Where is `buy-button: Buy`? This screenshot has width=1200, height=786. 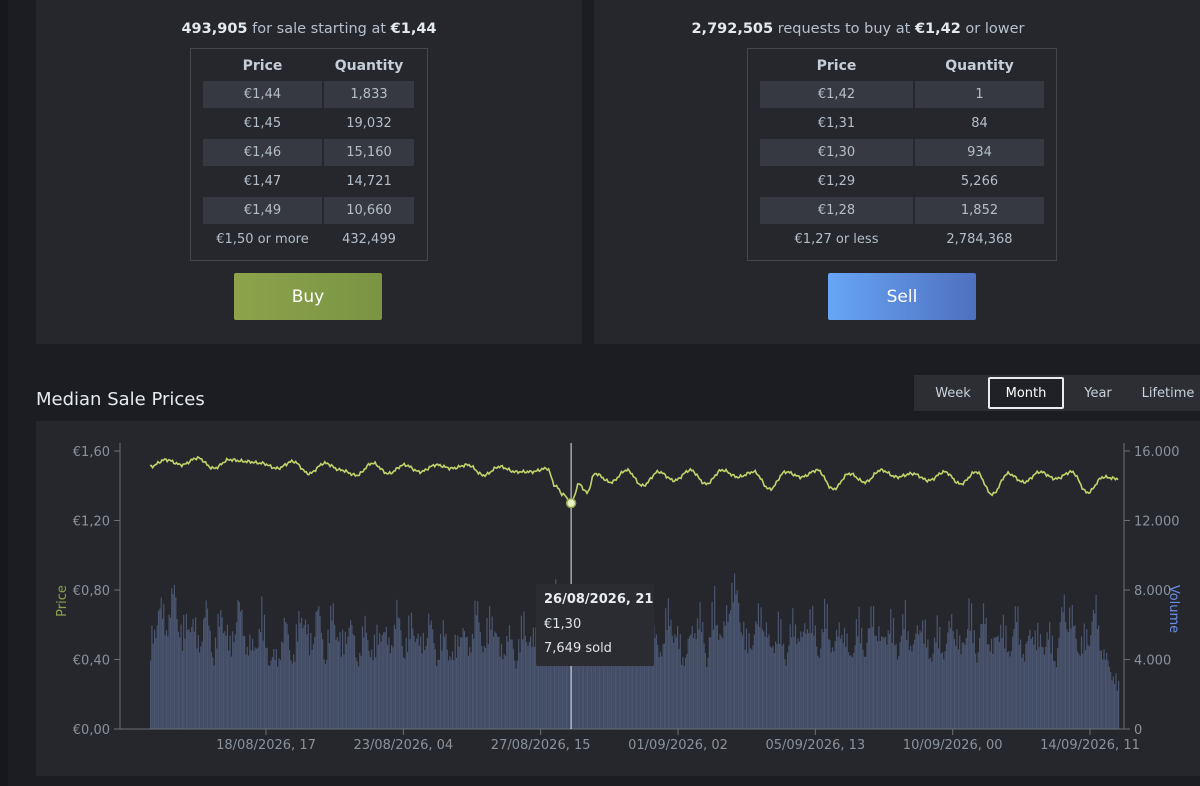 buy-button: Buy is located at coordinates (308, 296).